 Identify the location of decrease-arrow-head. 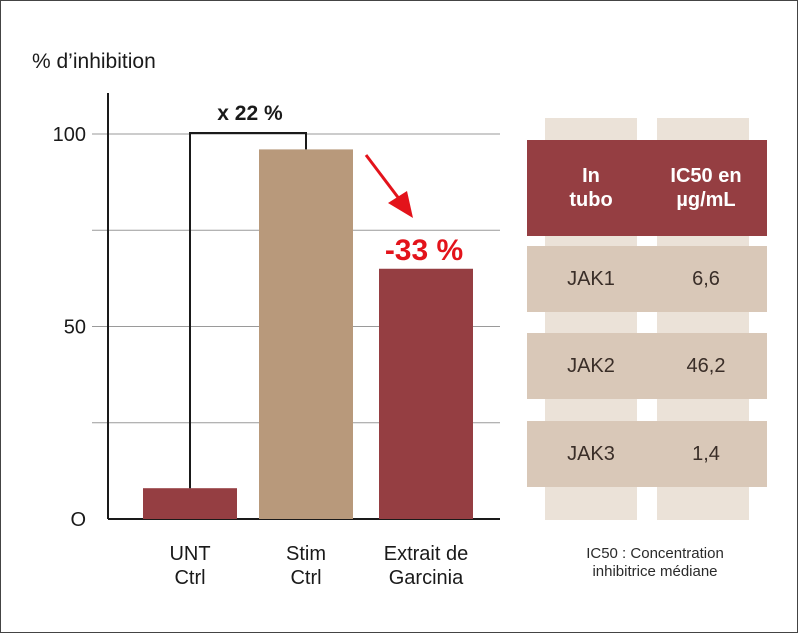
(400, 204).